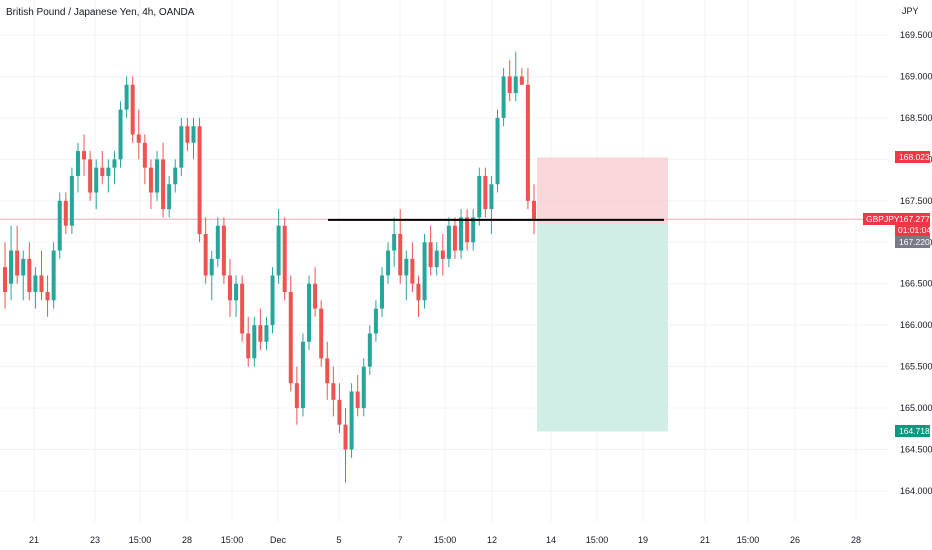 This screenshot has height=550, width=932. What do you see at coordinates (916, 284) in the screenshot?
I see `price-tick-label: 166.500` at bounding box center [916, 284].